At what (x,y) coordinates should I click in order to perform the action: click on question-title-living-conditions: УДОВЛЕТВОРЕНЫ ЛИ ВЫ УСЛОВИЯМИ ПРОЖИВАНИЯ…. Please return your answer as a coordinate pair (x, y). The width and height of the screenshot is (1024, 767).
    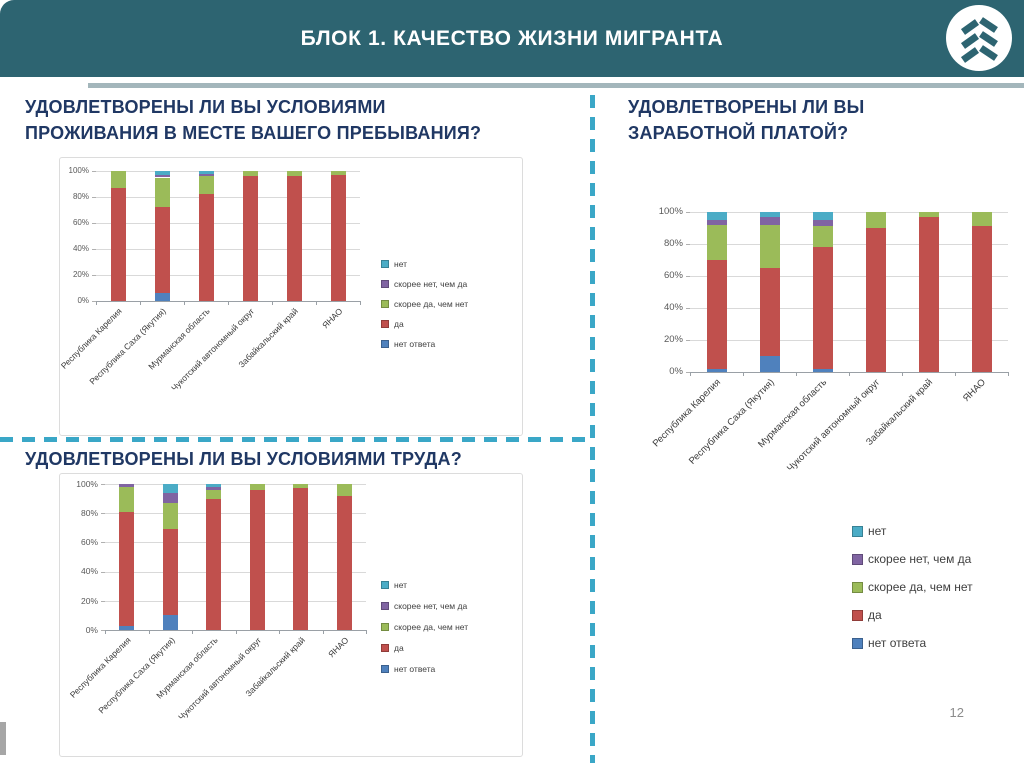
    Looking at the image, I should click on (253, 120).